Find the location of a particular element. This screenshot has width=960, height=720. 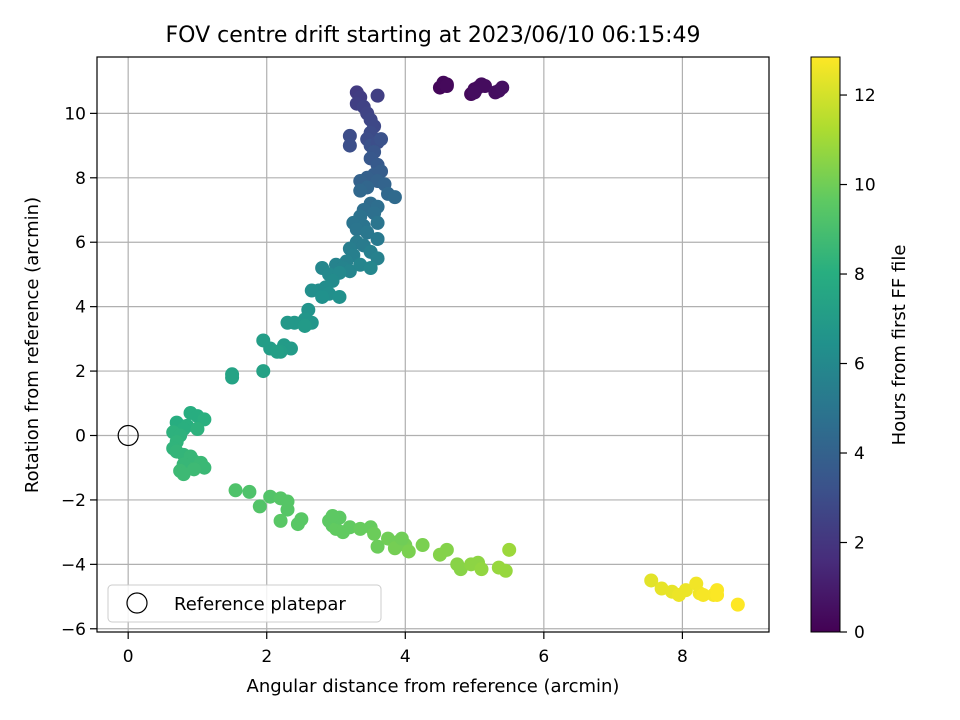

y-tick-label: 2 is located at coordinates (80, 372).